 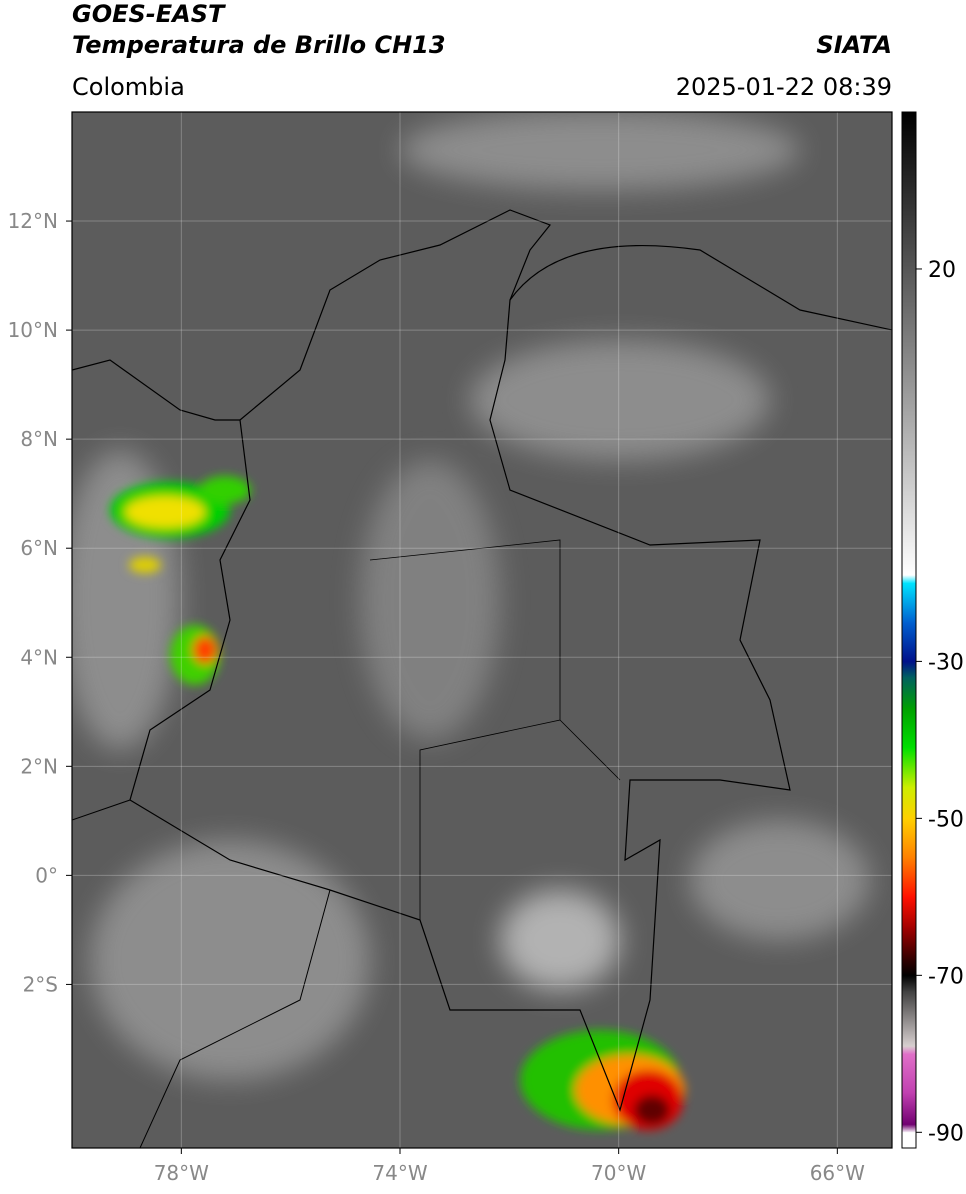 I want to click on y-tick-label: 6°N, so click(x=39, y=548).